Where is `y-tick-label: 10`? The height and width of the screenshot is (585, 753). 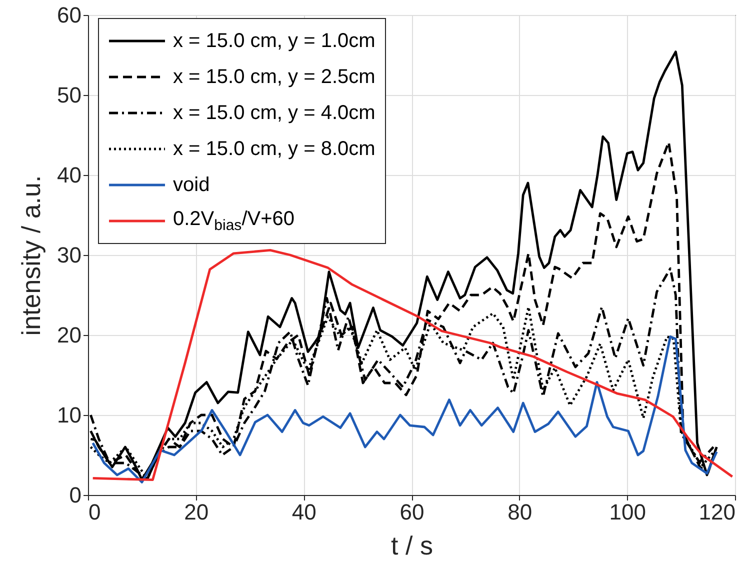
y-tick-label: 10 is located at coordinates (69, 415).